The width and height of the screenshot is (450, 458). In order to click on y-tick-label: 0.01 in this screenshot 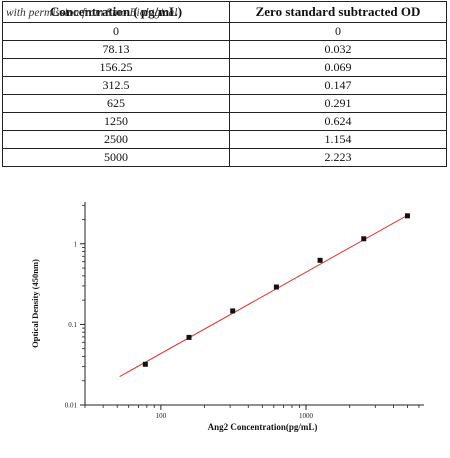, I will do `click(71, 406)`.